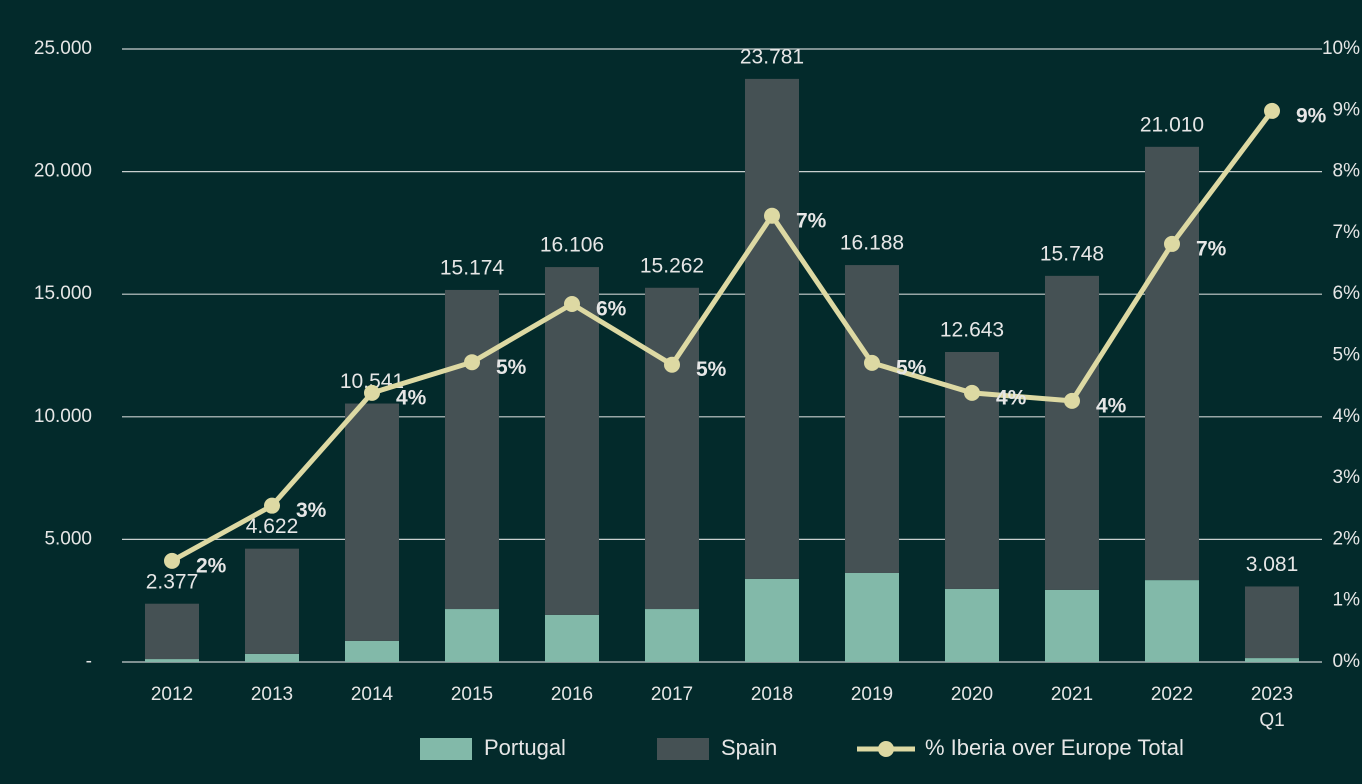 The image size is (1362, 784). Describe the element at coordinates (1272, 564) in the screenshot. I see `total-label: 3.081` at that location.